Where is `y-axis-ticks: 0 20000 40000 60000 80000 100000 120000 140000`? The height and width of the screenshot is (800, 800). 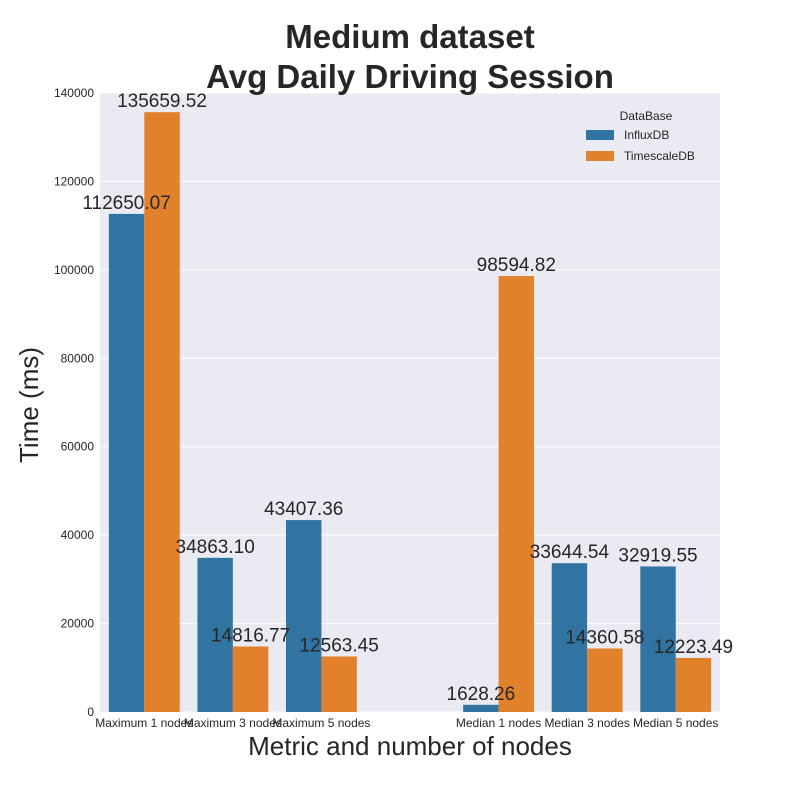 y-axis-ticks: 0 20000 40000 60000 80000 100000 120000 140000 is located at coordinates (74, 402).